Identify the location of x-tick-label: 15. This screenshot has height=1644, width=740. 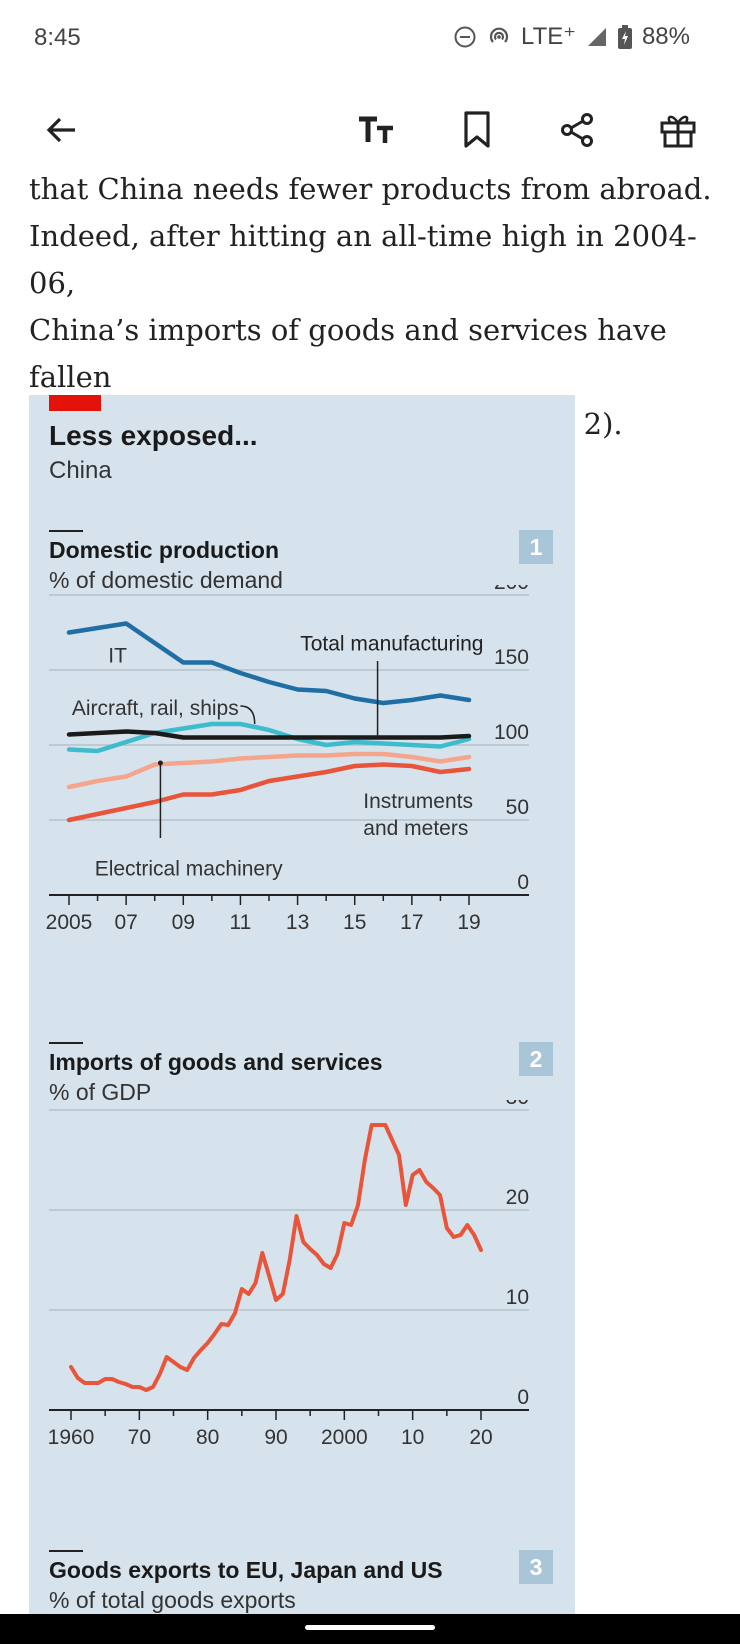
(354, 922).